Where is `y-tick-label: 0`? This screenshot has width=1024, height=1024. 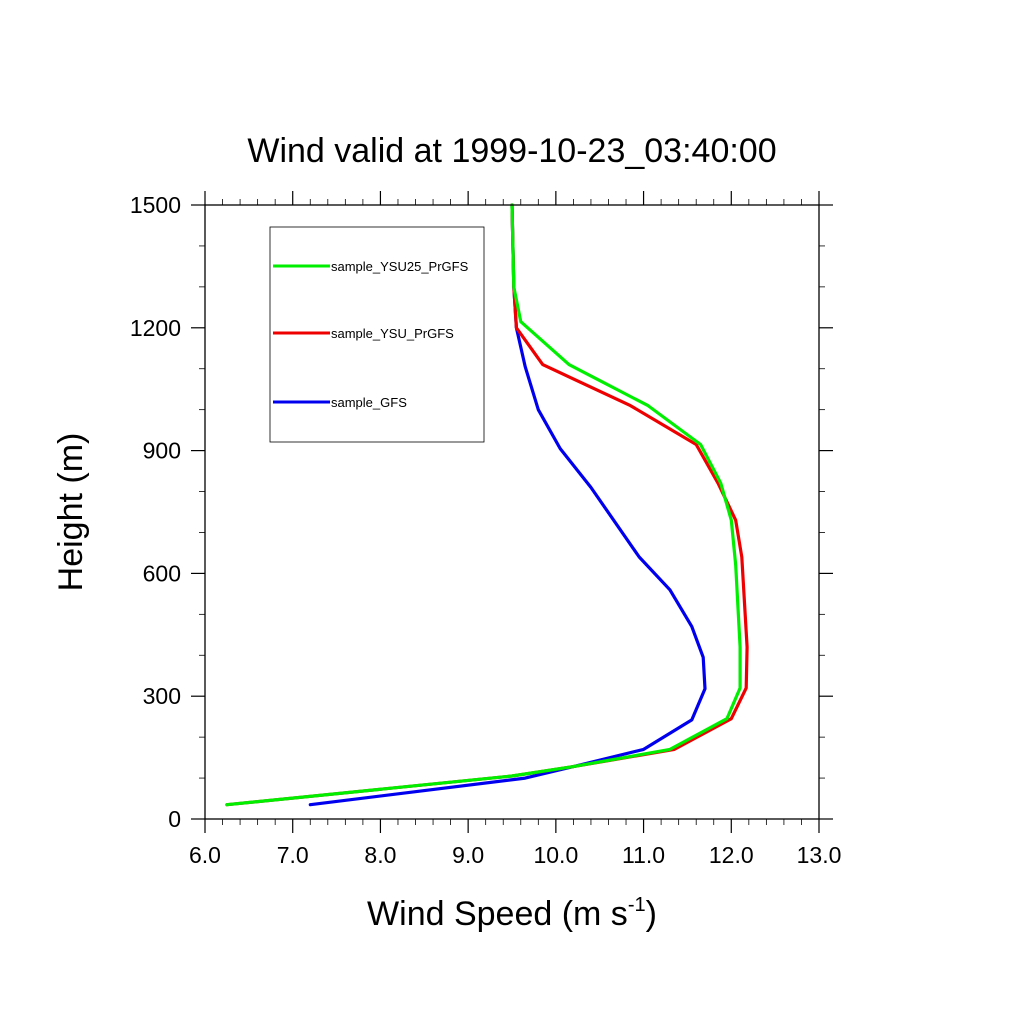 y-tick-label: 0 is located at coordinates (174, 819).